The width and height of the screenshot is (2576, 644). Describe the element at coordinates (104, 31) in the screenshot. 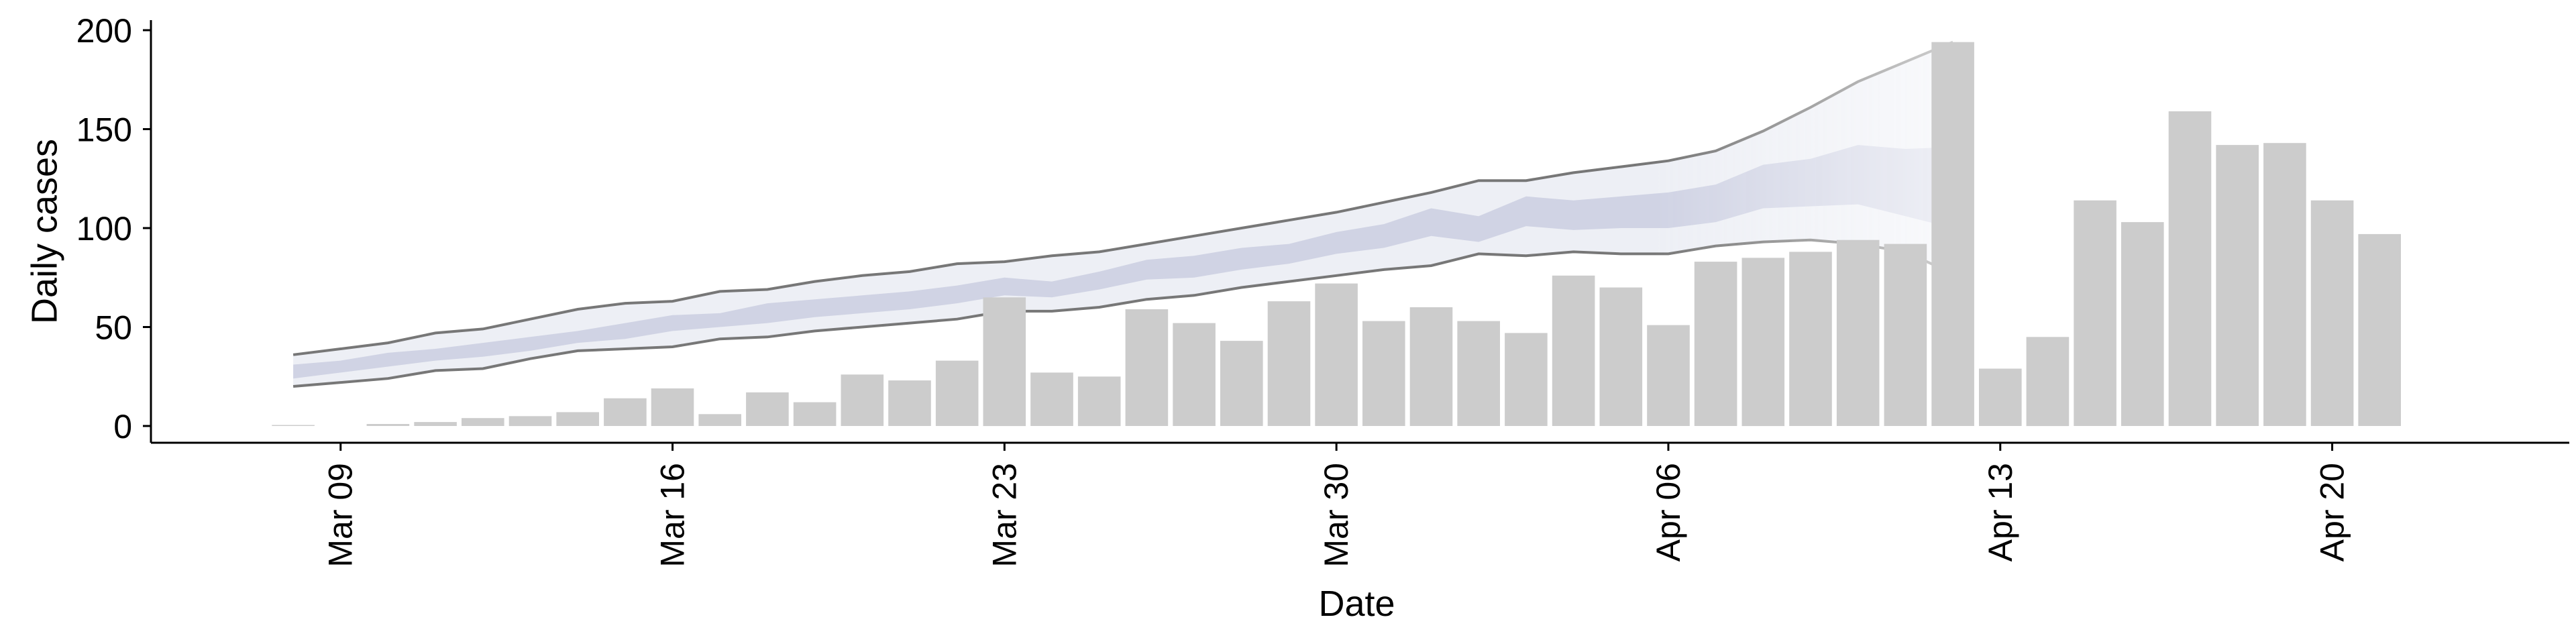

I see `y-tick-label: 200` at that location.